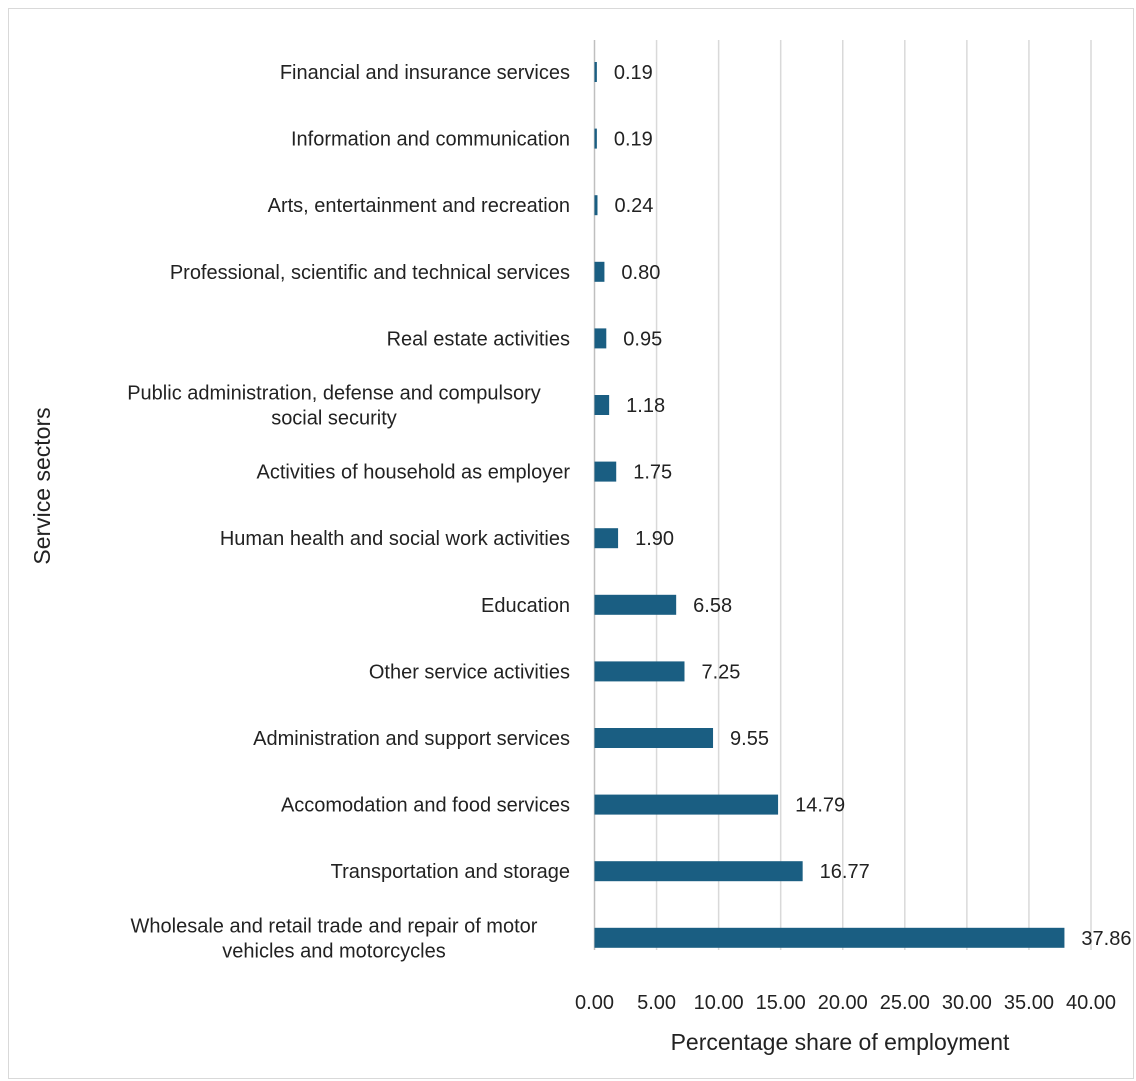 The image size is (1136, 1081). Describe the element at coordinates (642, 339) in the screenshot. I see `data-label: 0.95` at that location.